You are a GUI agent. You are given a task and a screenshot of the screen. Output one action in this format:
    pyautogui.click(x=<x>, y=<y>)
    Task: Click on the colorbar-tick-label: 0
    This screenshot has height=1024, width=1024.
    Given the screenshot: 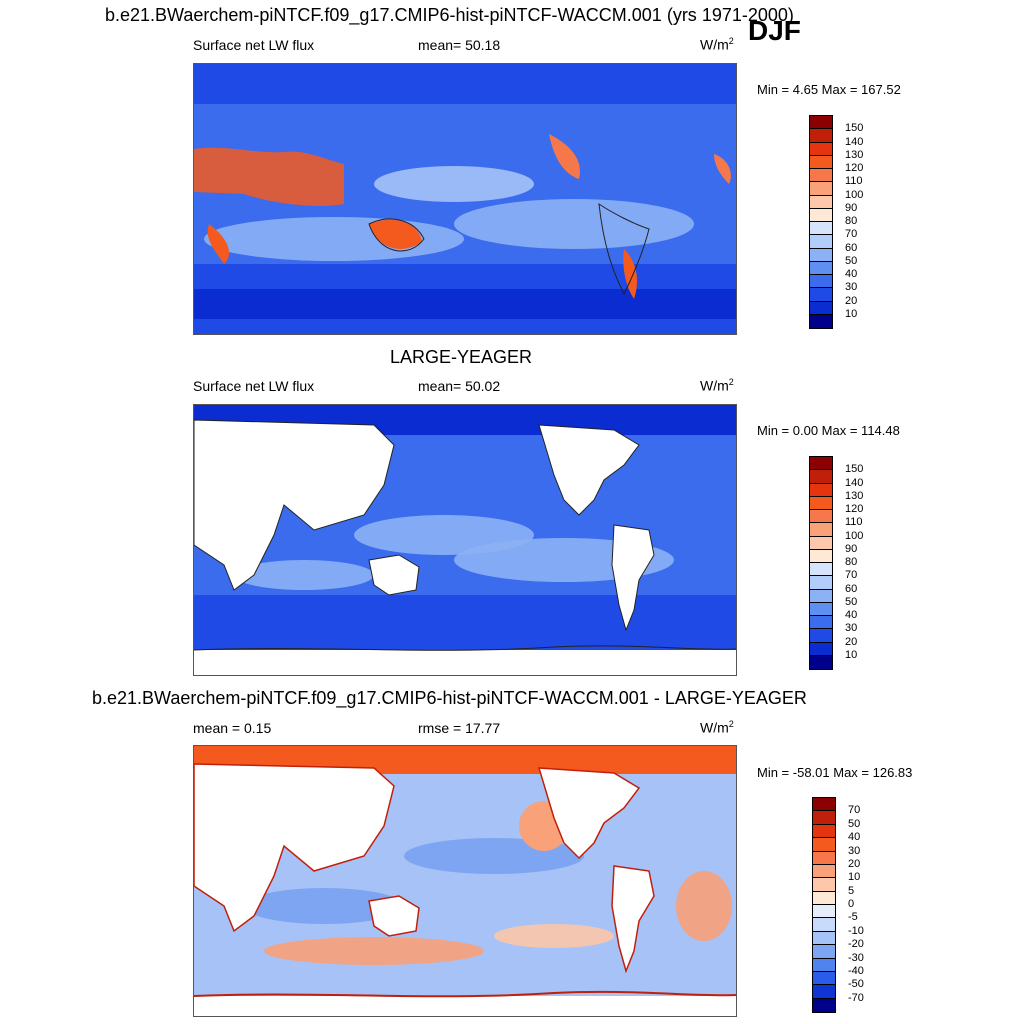 What is the action you would take?
    pyautogui.click(x=851, y=904)
    